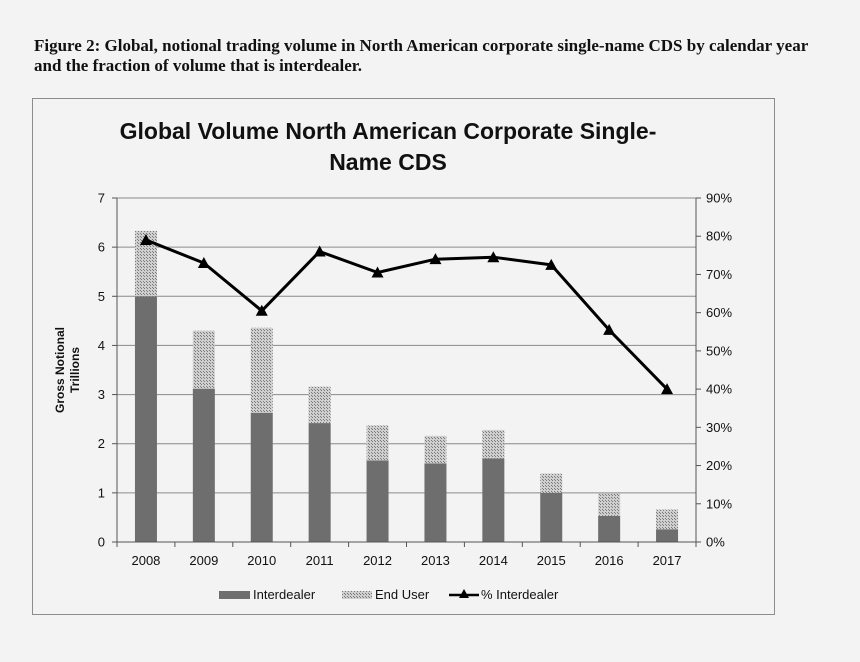 The width and height of the screenshot is (860, 662). What do you see at coordinates (464, 593) in the screenshot?
I see `legend-swatch-triangle` at bounding box center [464, 593].